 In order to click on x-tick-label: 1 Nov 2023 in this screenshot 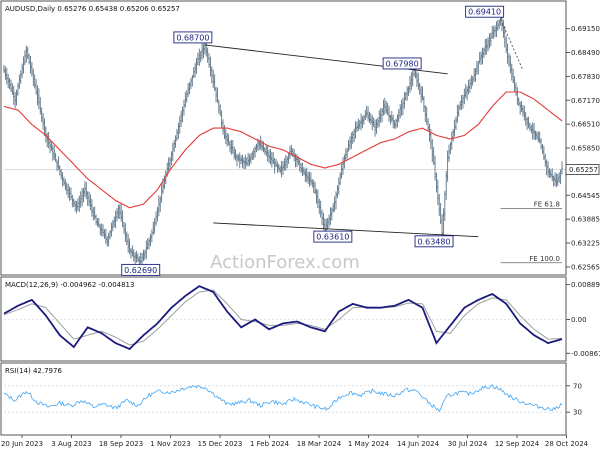, I will do `click(170, 444)`.